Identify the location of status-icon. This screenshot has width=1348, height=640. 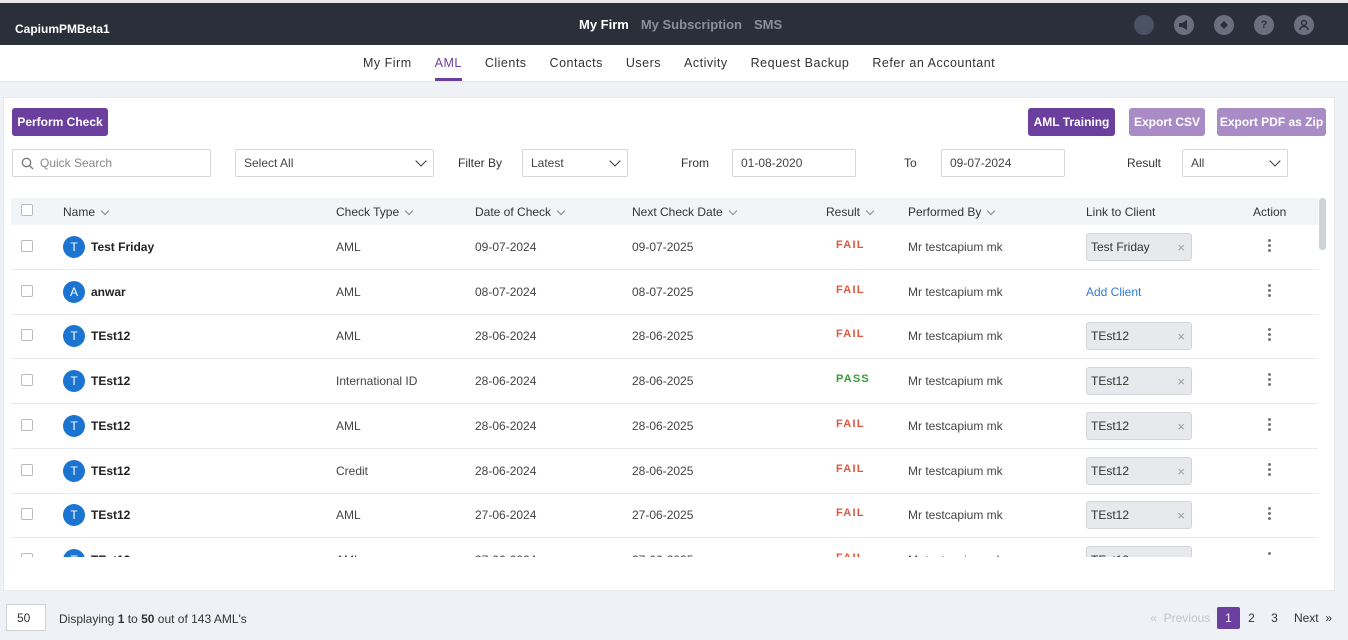
(1144, 25).